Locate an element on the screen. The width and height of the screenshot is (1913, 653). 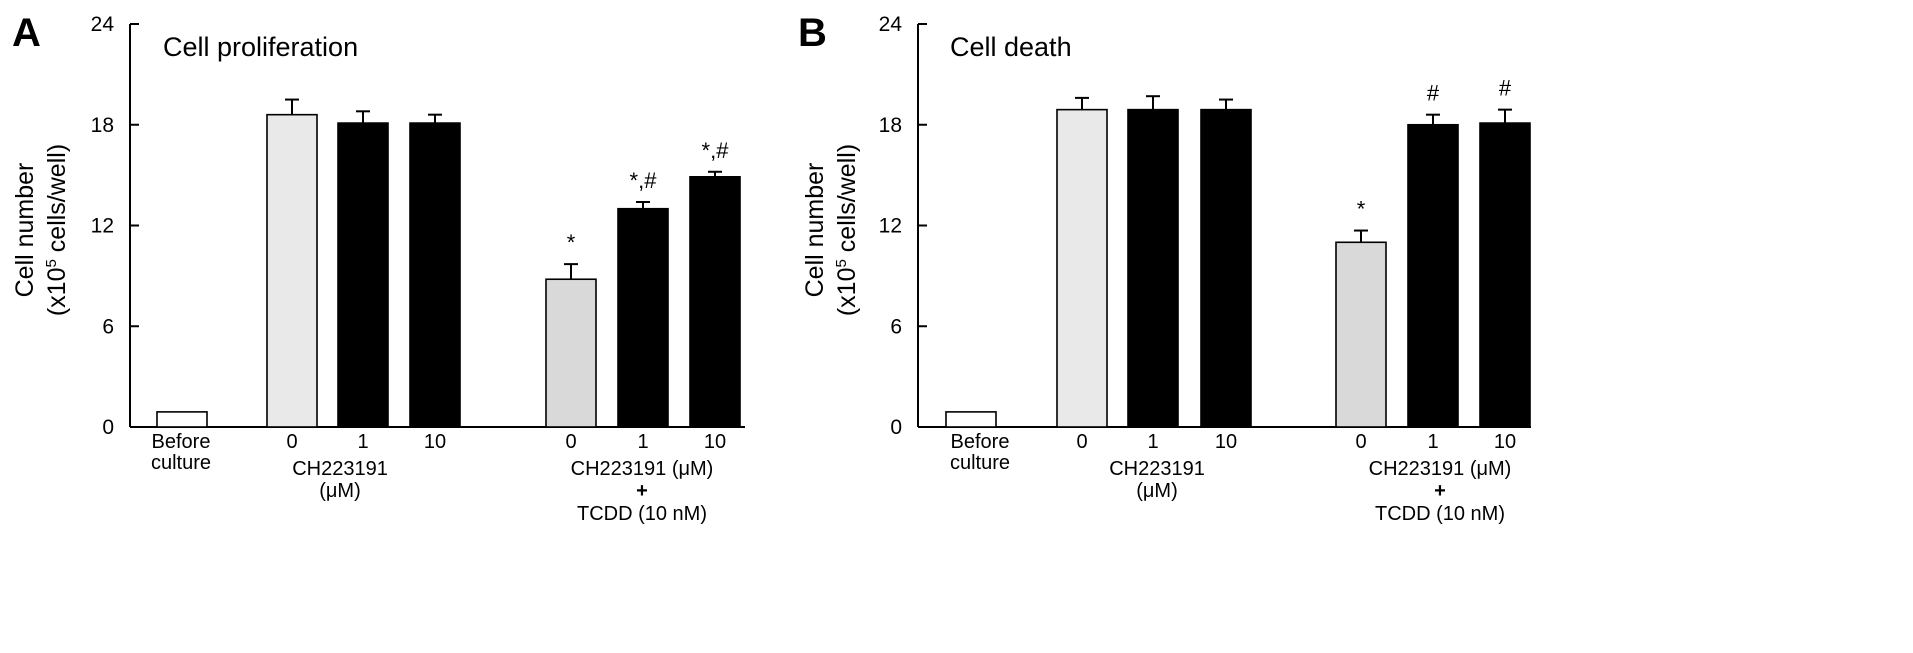
chart-title: Cell proliferation is located at coordinates (260, 47).